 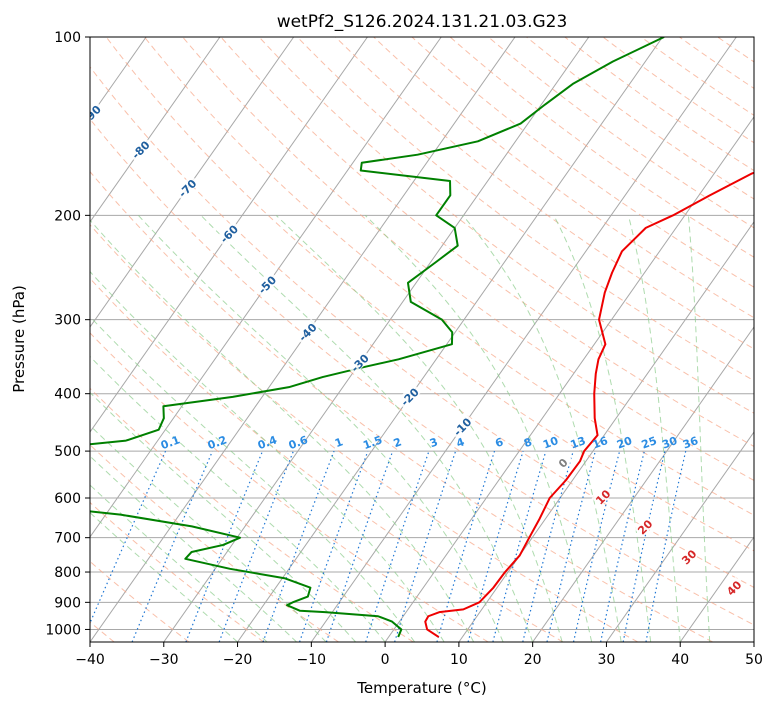 I want to click on chart-title: wetPf2_S126.2024.131.21.03.G23, so click(x=422, y=22).